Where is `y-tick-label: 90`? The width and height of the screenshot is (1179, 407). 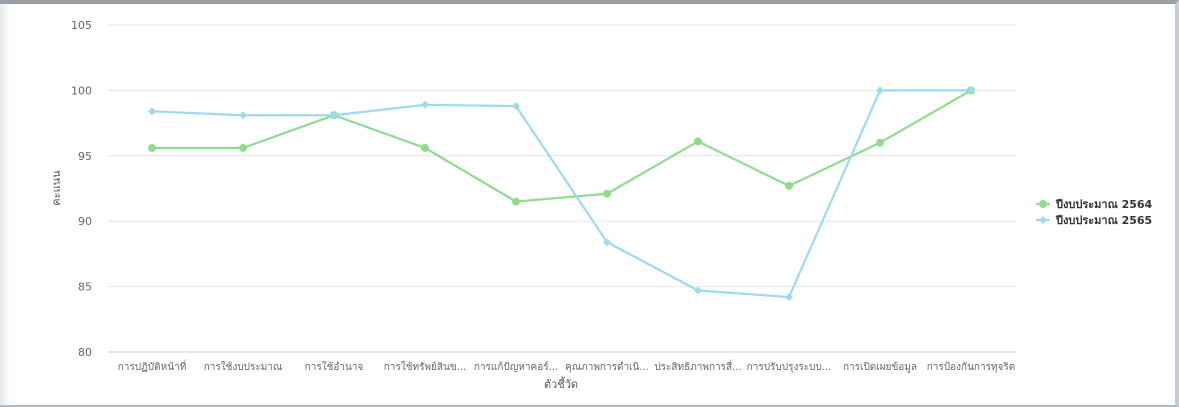 y-tick-label: 90 is located at coordinates (85, 221).